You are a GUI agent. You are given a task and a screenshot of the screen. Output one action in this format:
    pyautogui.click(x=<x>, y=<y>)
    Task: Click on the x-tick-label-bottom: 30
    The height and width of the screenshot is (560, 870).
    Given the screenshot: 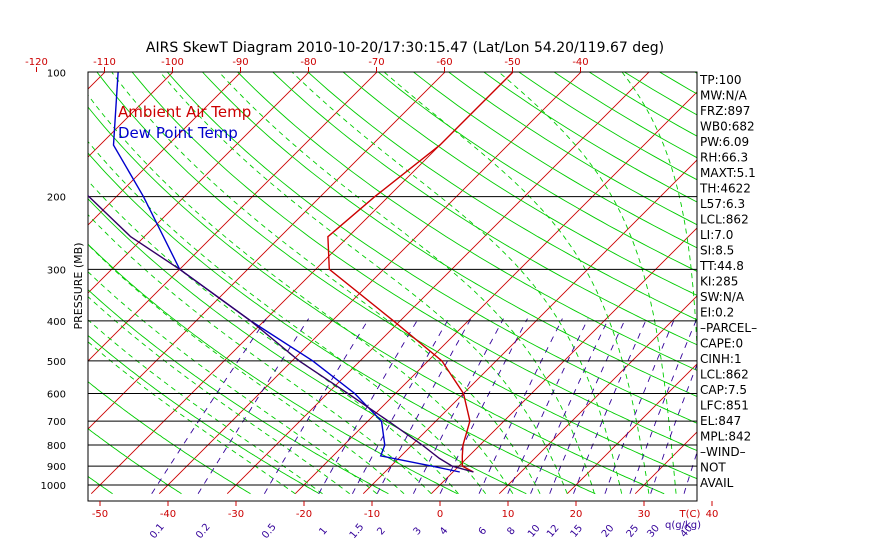 What is the action you would take?
    pyautogui.click(x=644, y=514)
    